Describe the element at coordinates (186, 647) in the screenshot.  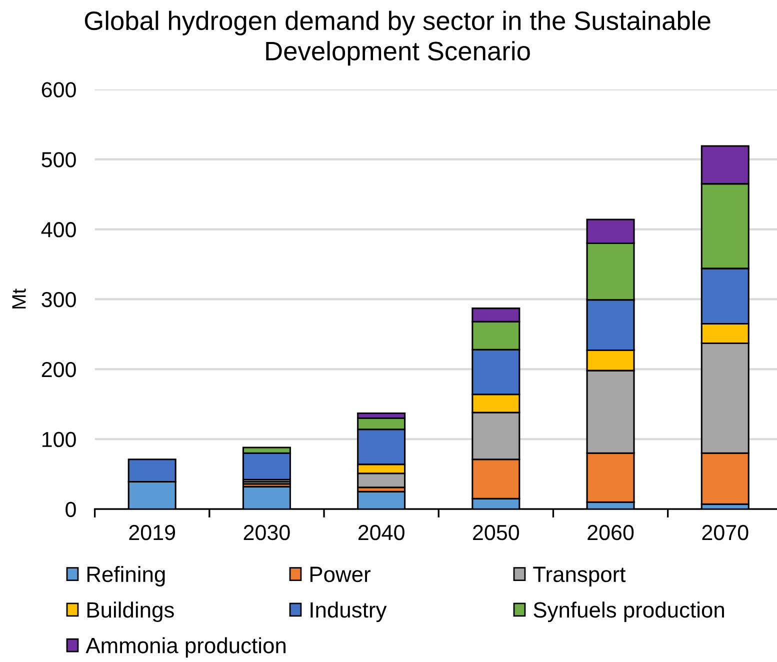
I see `legend-label: Ammonia production` at that location.